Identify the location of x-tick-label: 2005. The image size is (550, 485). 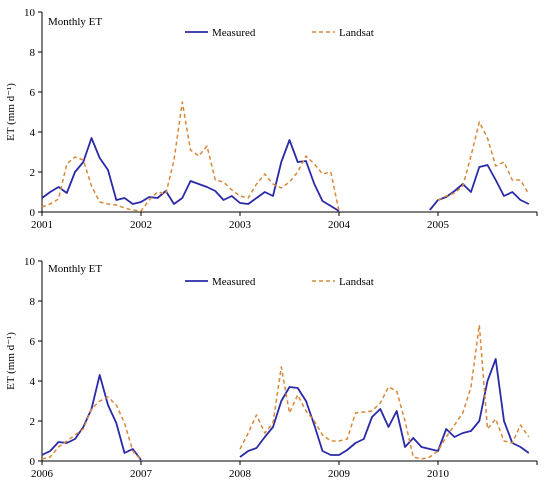
(438, 225).